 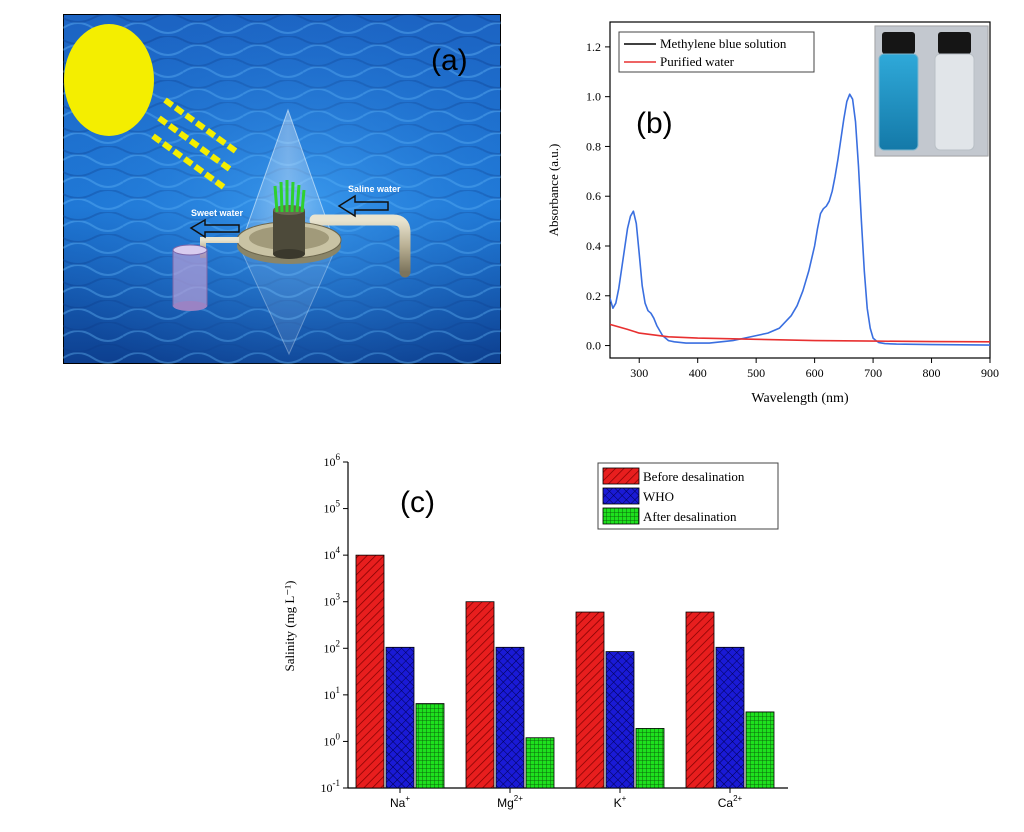 I want to click on y-tick-label: 1.2, so click(x=593, y=47).